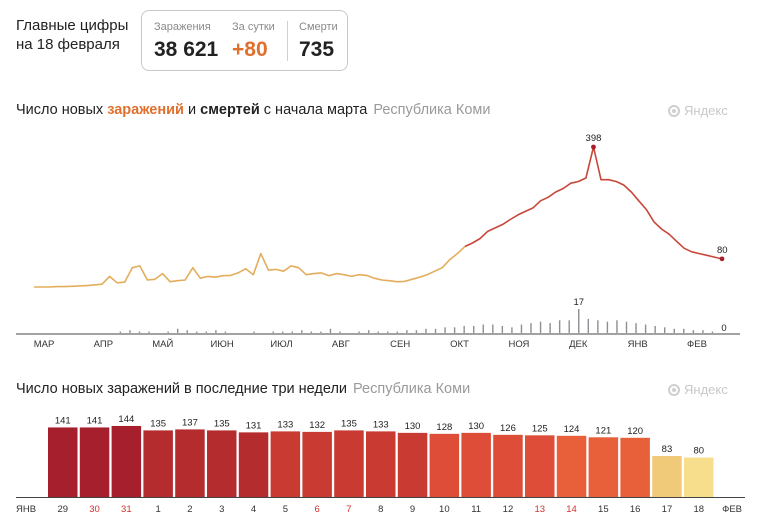 This screenshot has height=529, width=768. Describe the element at coordinates (158, 509) in the screenshot. I see `bar-day-label: 1` at that location.